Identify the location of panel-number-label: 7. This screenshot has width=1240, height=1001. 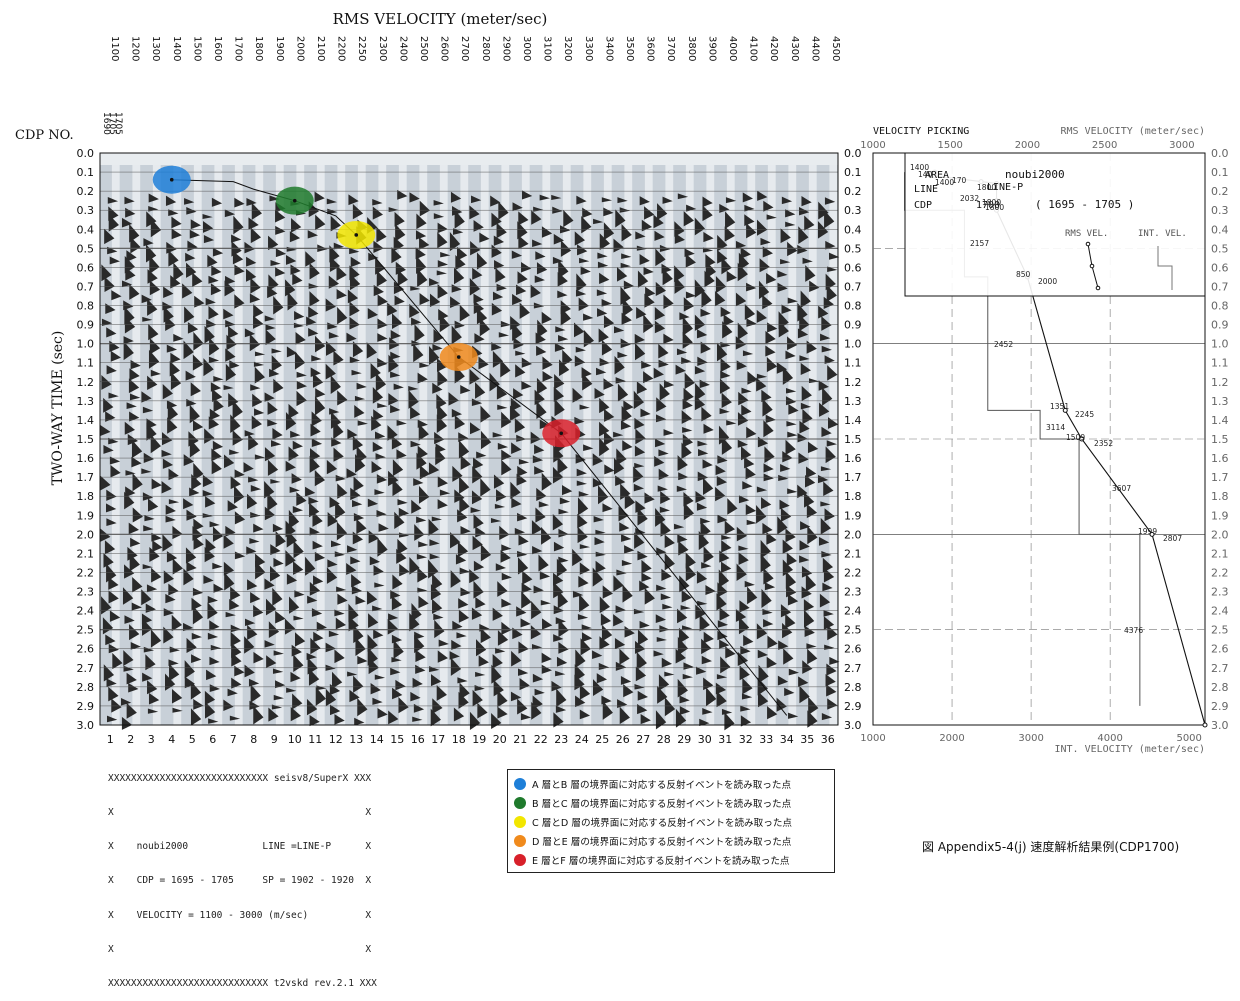
(233, 739).